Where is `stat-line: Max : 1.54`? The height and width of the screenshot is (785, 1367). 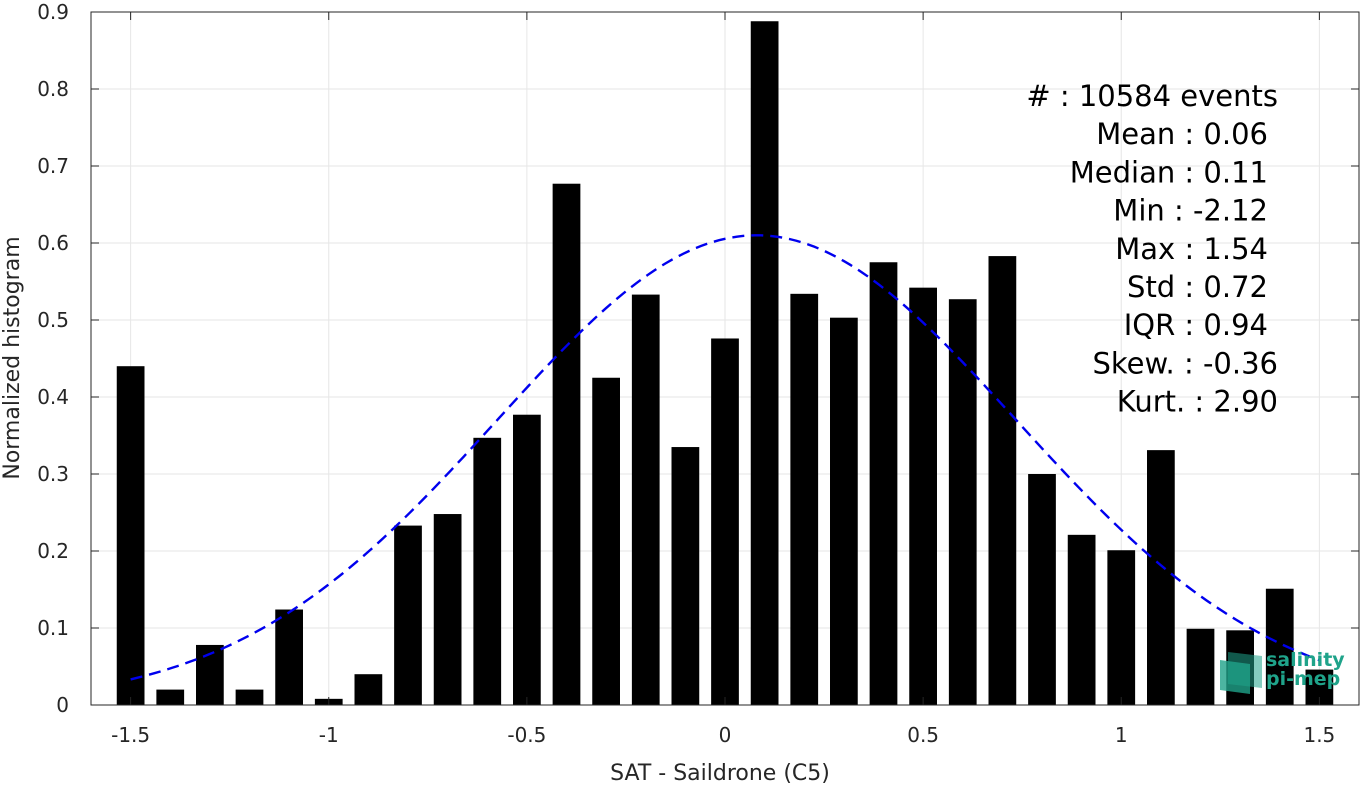
stat-line: Max : 1.54 is located at coordinates (1191, 249).